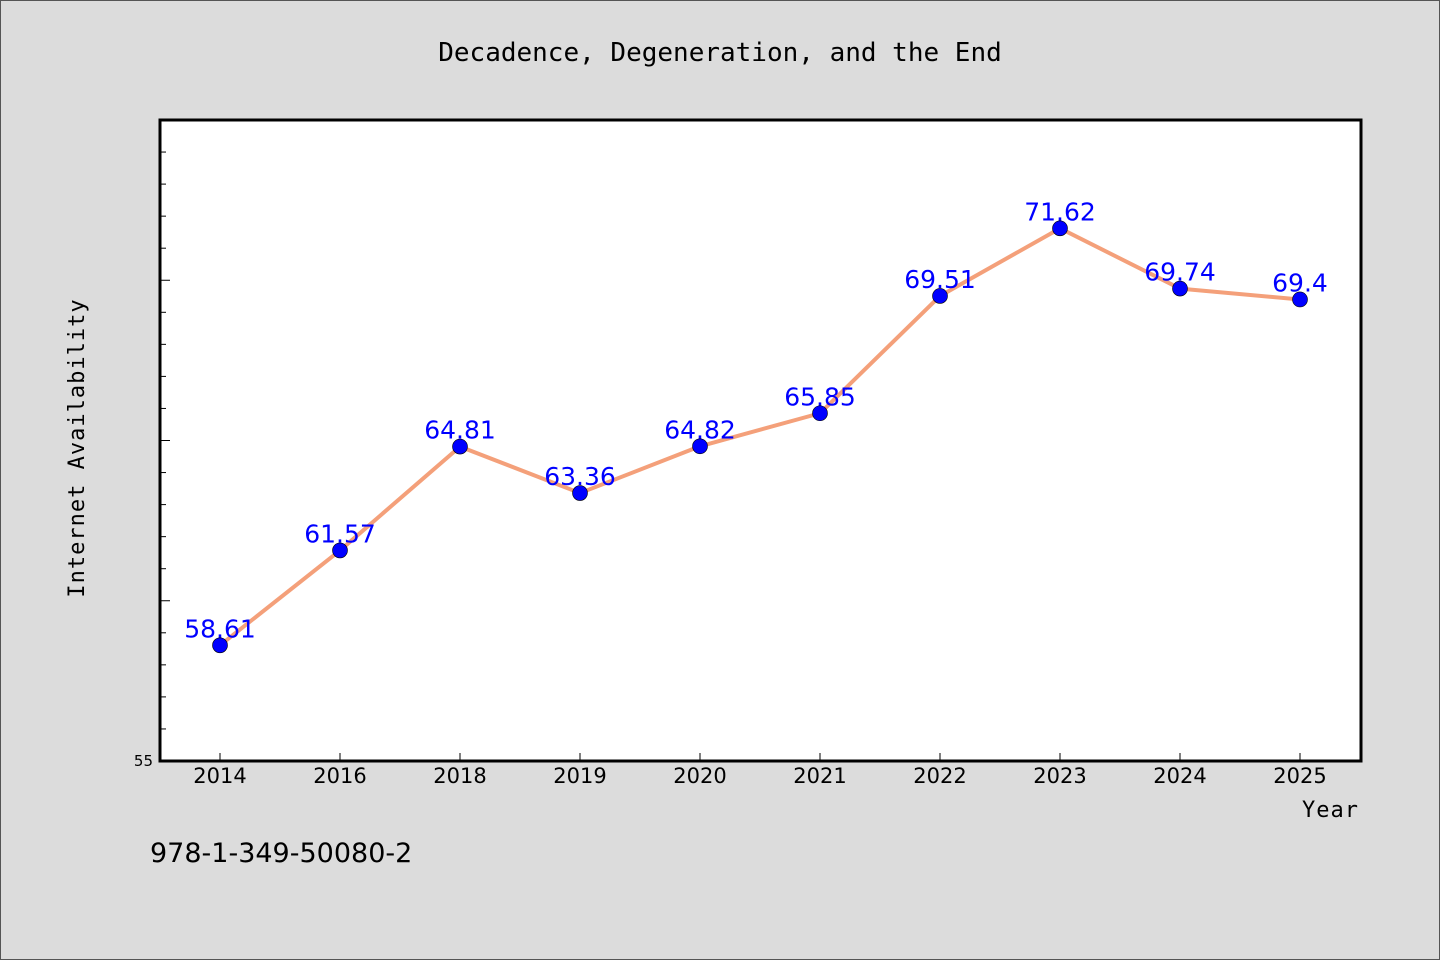 The image size is (1440, 960). Describe the element at coordinates (1299, 776) in the screenshot. I see `x-tick-label: 2025` at that location.